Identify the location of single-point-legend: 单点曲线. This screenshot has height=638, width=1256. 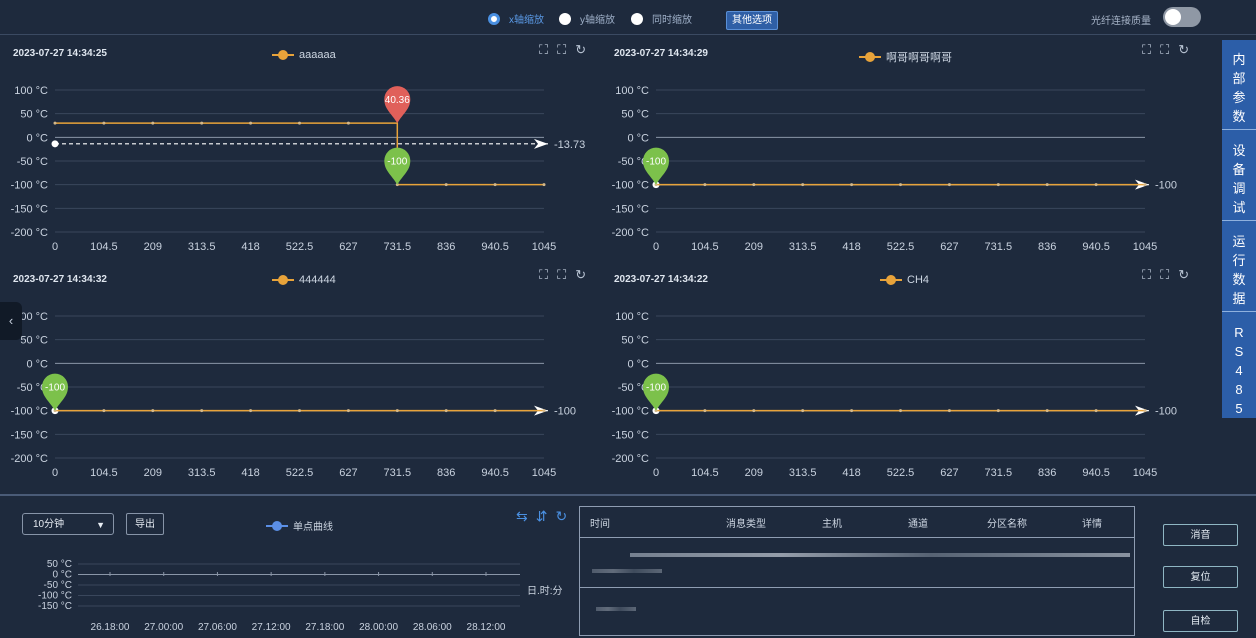
(299, 525).